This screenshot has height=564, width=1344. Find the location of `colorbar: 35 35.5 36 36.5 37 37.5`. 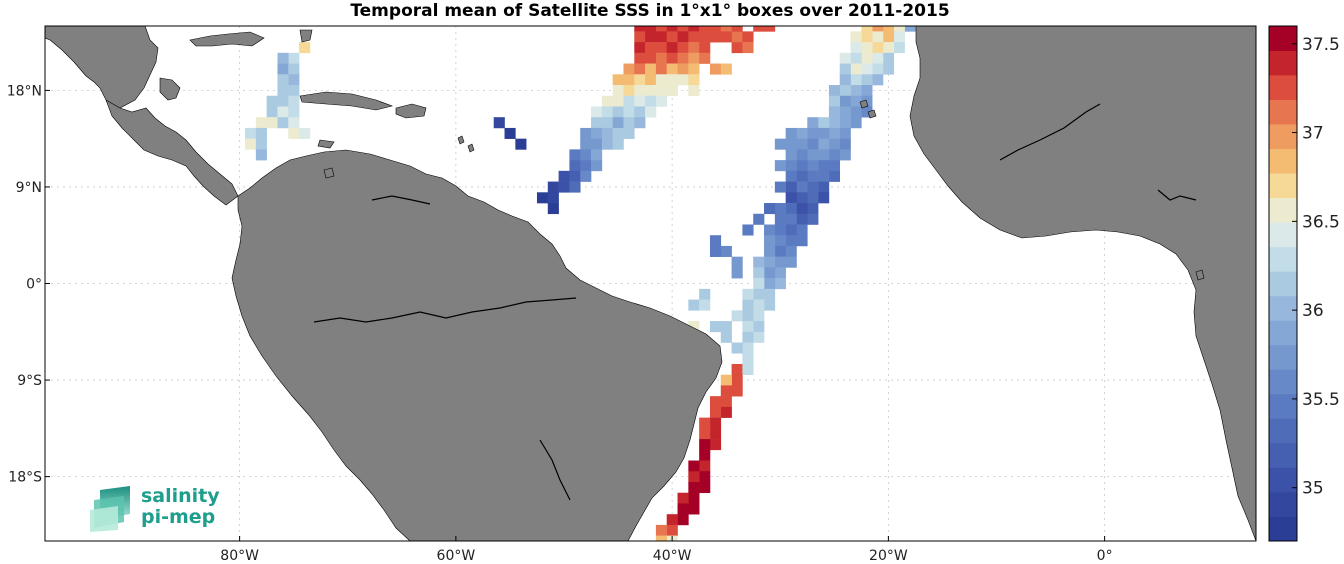

colorbar: 35 35.5 36 36.5 37 37.5 is located at coordinates (1304, 283).